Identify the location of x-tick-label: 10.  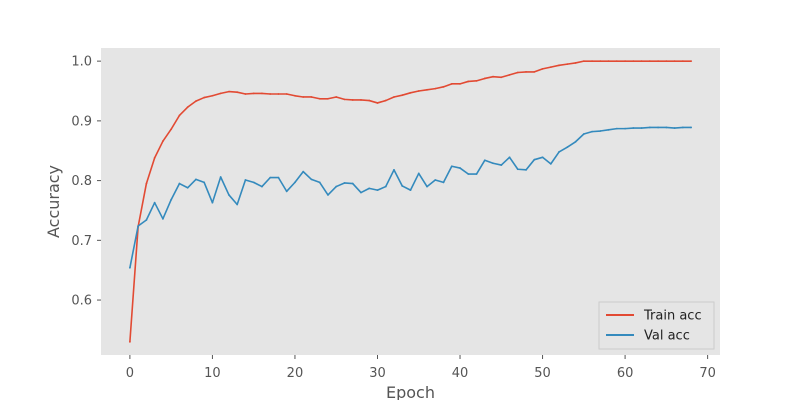
(212, 373).